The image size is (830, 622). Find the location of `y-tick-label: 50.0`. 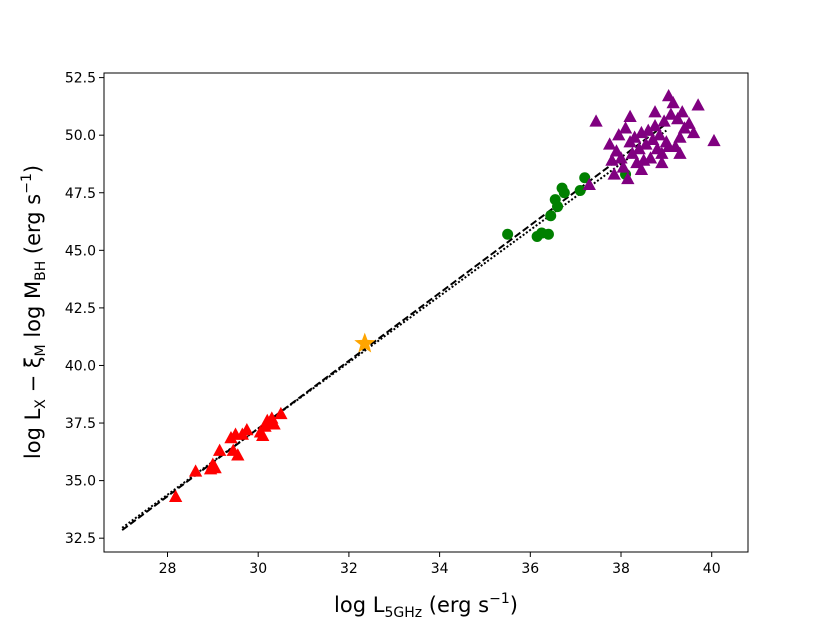

y-tick-label: 50.0 is located at coordinates (80, 136).